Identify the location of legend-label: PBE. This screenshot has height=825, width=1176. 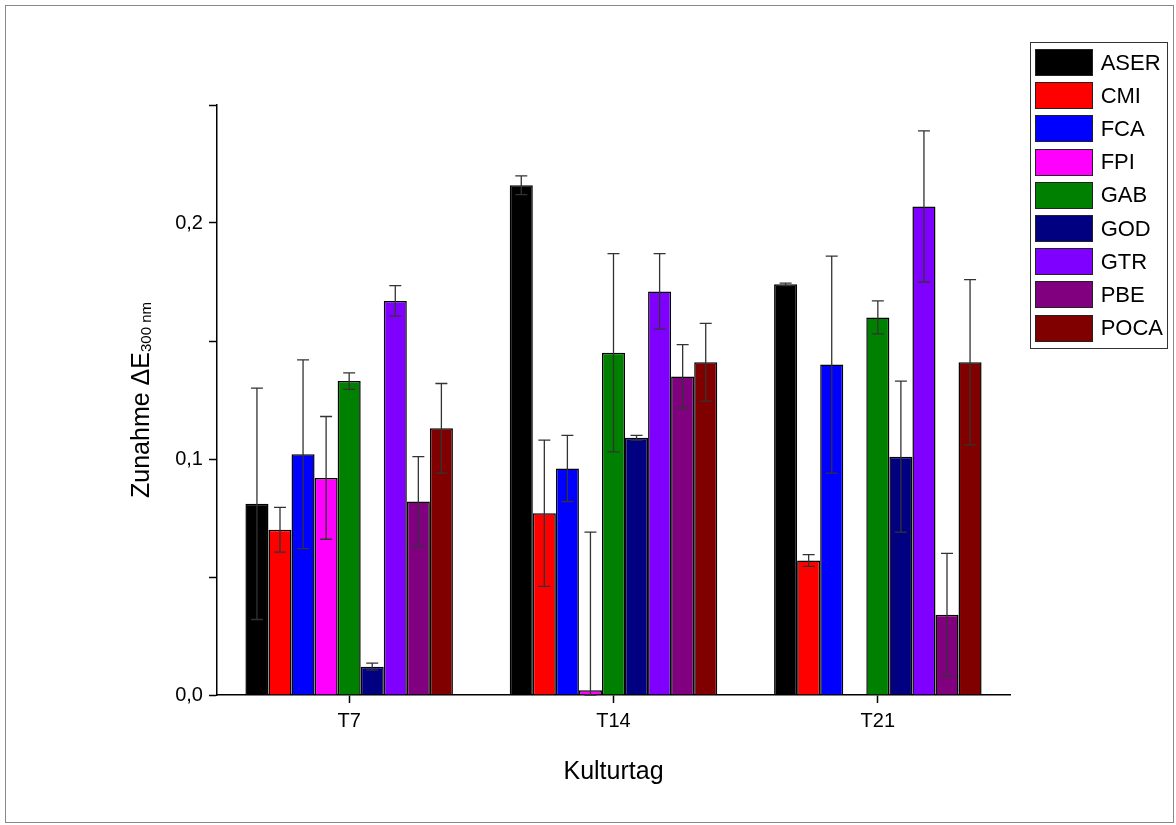
(1122, 294).